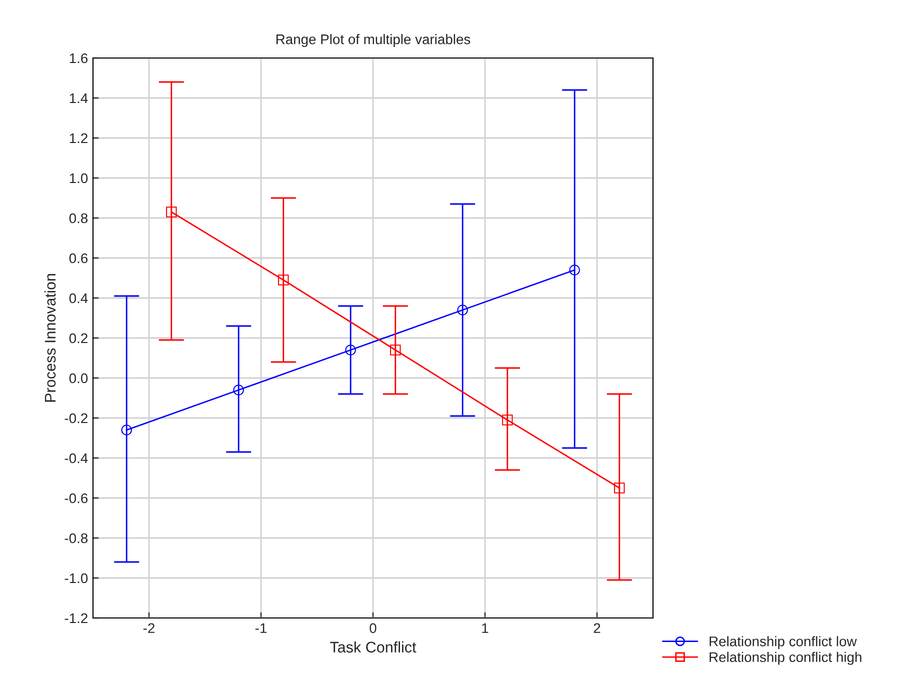 This screenshot has width=908, height=686. I want to click on y-tick-label: -1.0, so click(76, 578).